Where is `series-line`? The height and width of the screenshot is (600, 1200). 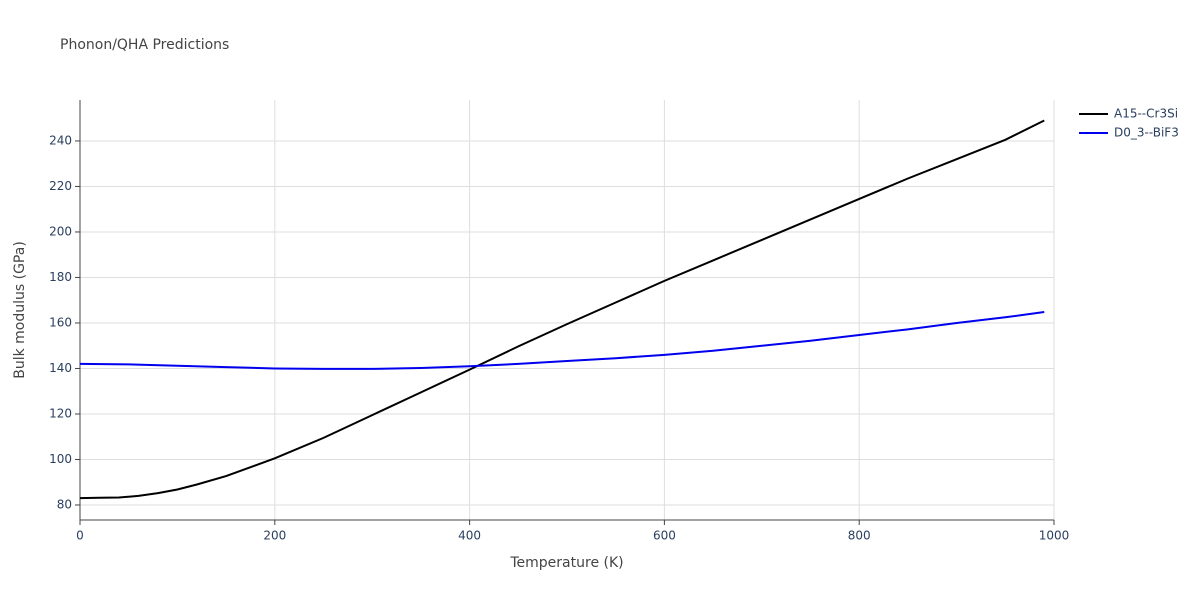 series-line is located at coordinates (562, 340).